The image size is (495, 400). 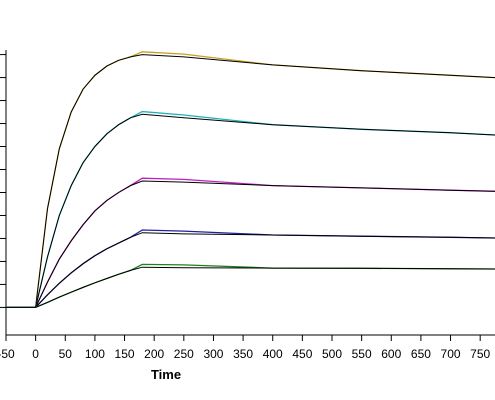 I want to click on x-tick-label: 750, so click(x=480, y=354).